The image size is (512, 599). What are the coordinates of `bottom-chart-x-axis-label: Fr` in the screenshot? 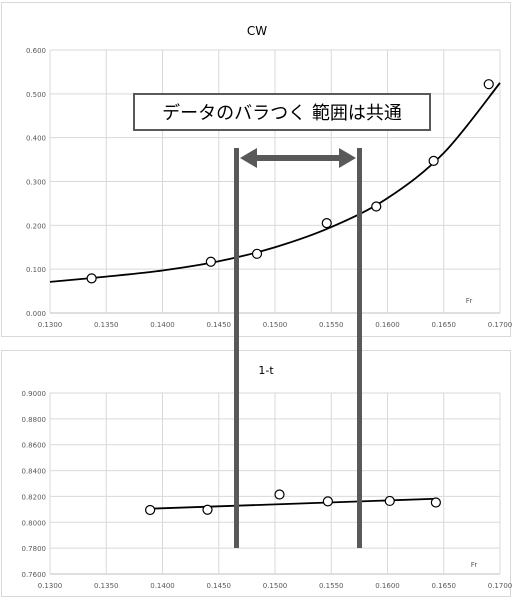 It's located at (474, 565).